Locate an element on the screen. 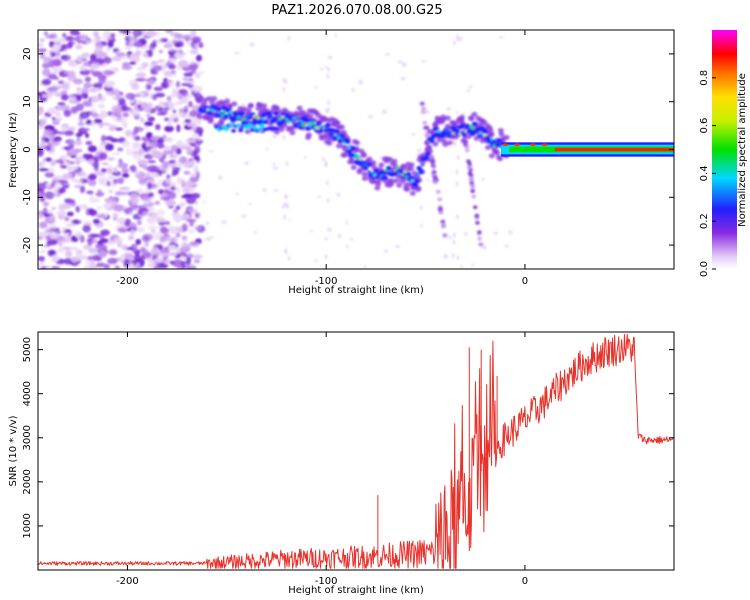  colorbar-tick-label: 0.2 is located at coordinates (704, 221).